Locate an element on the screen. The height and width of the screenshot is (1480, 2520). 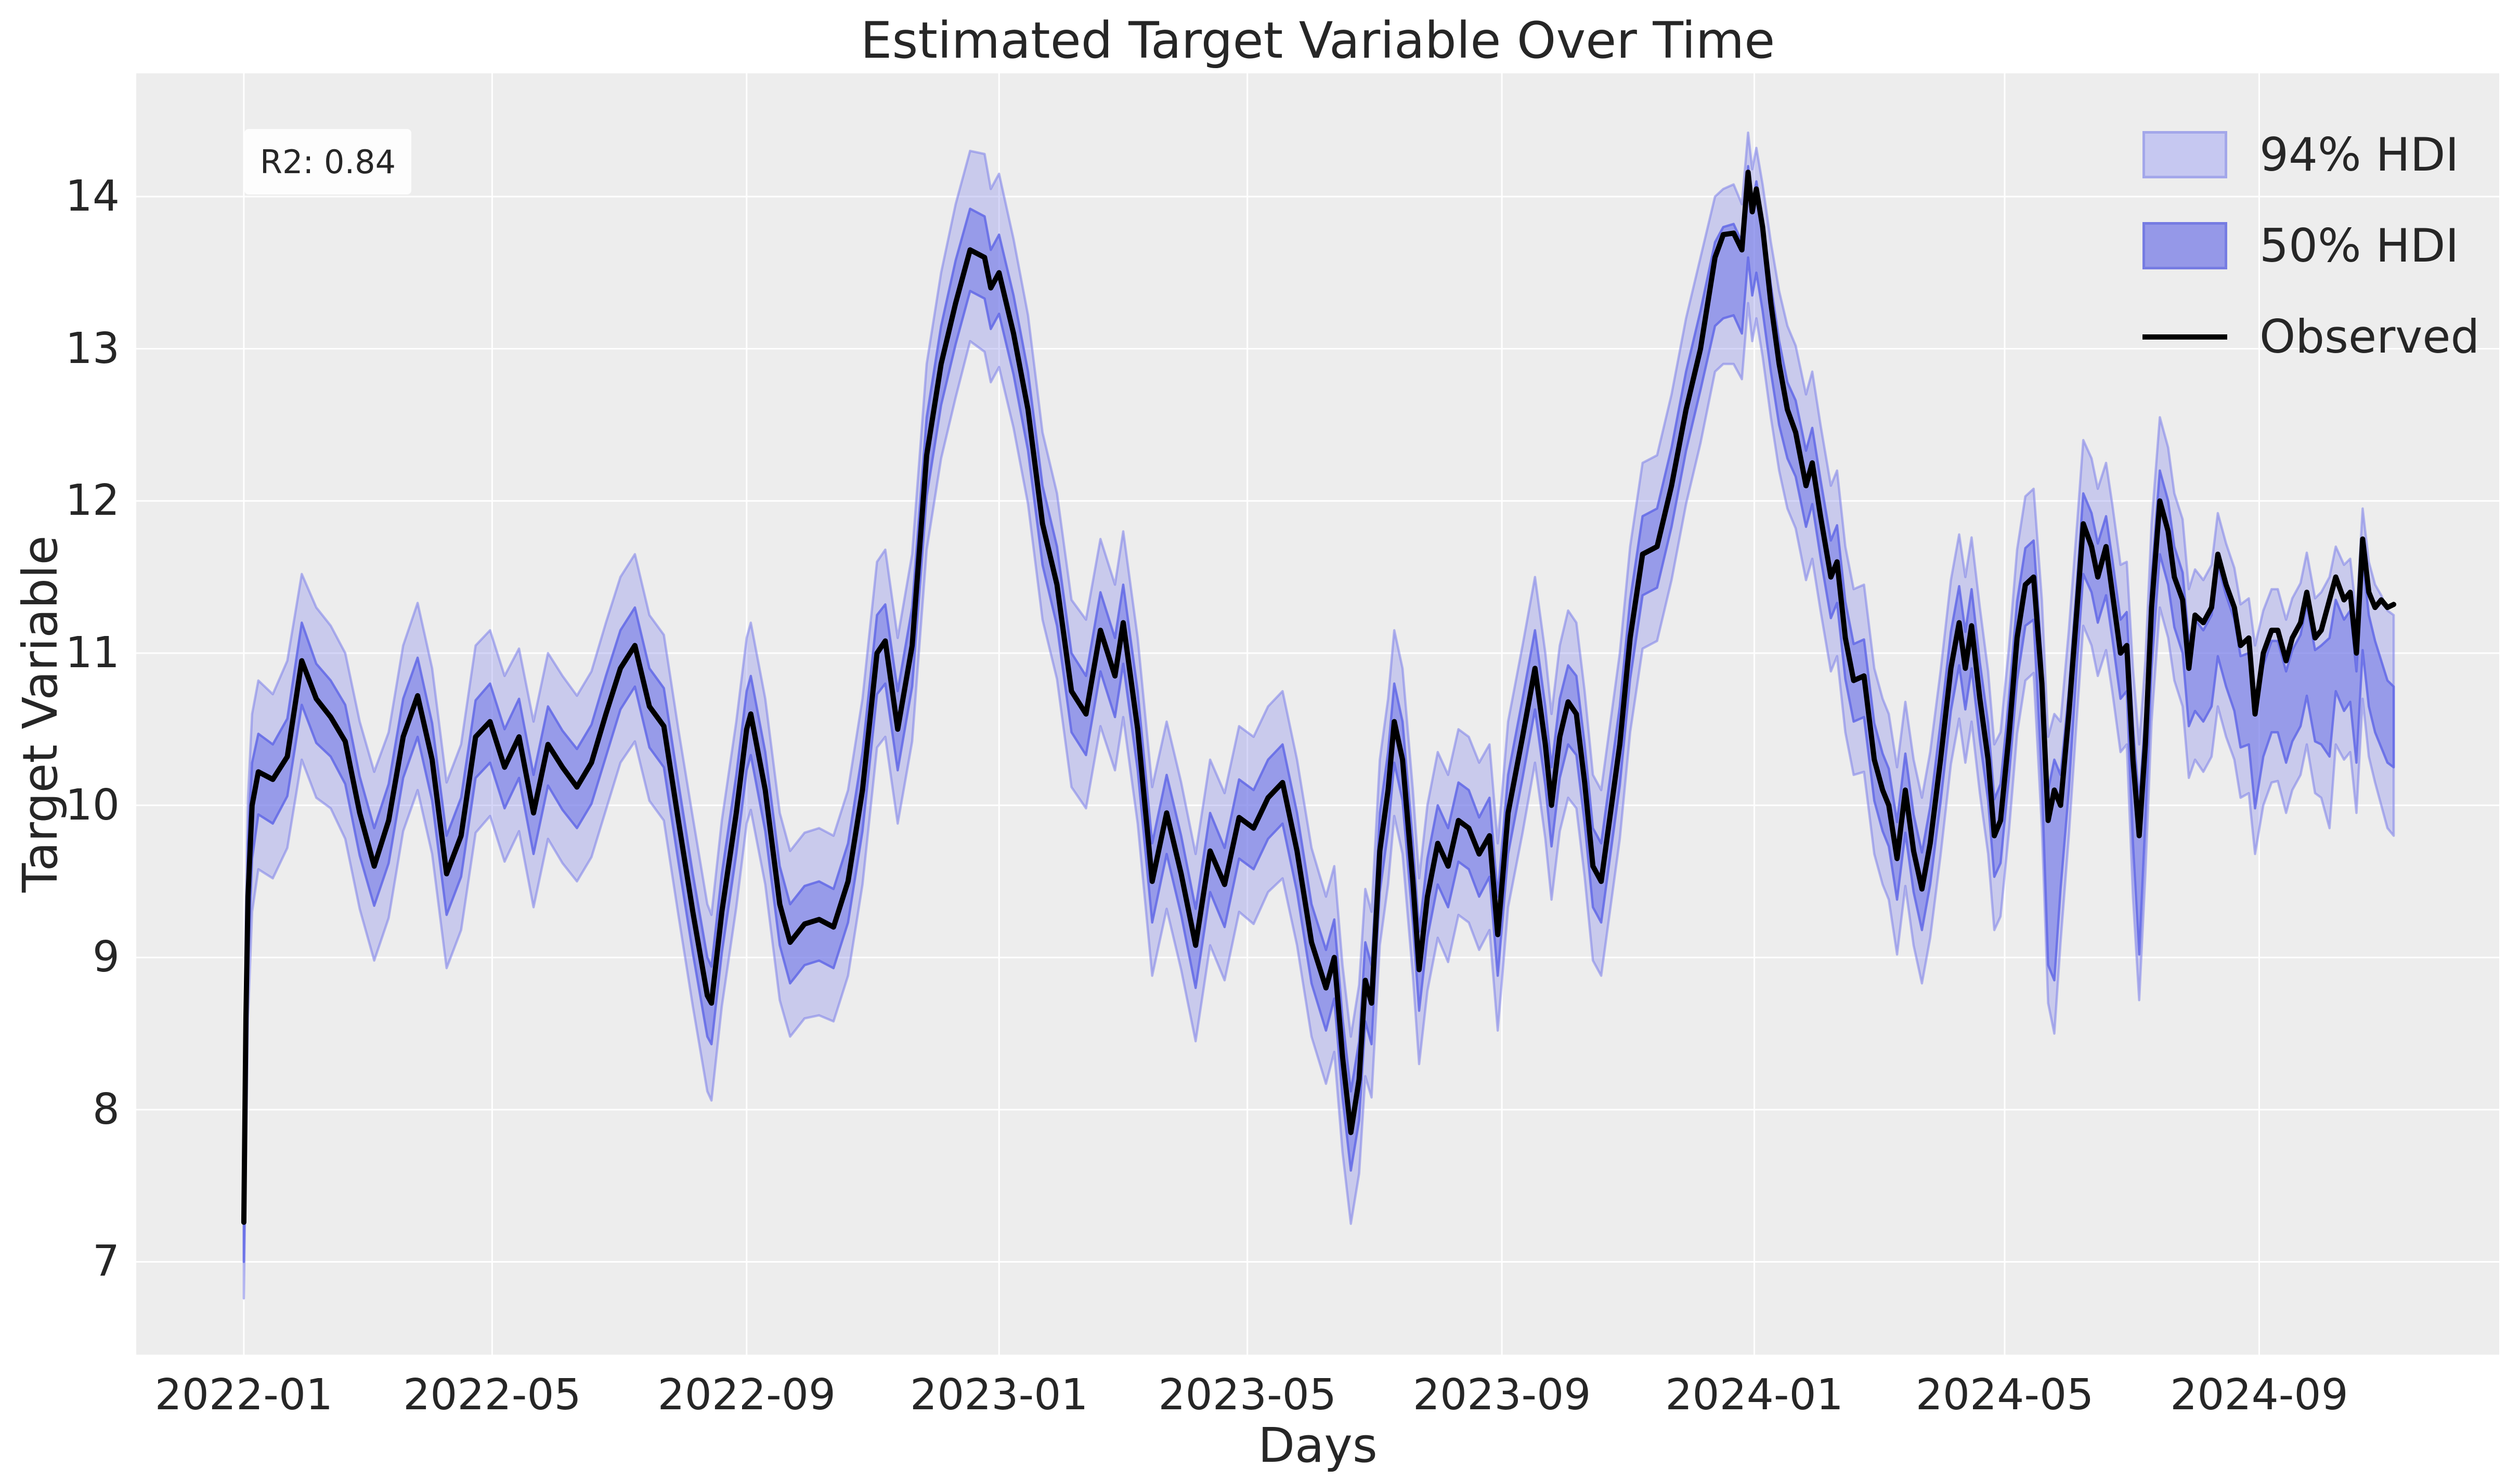
legend-item-50-hdi: 50% HDI is located at coordinates (2310, 245).